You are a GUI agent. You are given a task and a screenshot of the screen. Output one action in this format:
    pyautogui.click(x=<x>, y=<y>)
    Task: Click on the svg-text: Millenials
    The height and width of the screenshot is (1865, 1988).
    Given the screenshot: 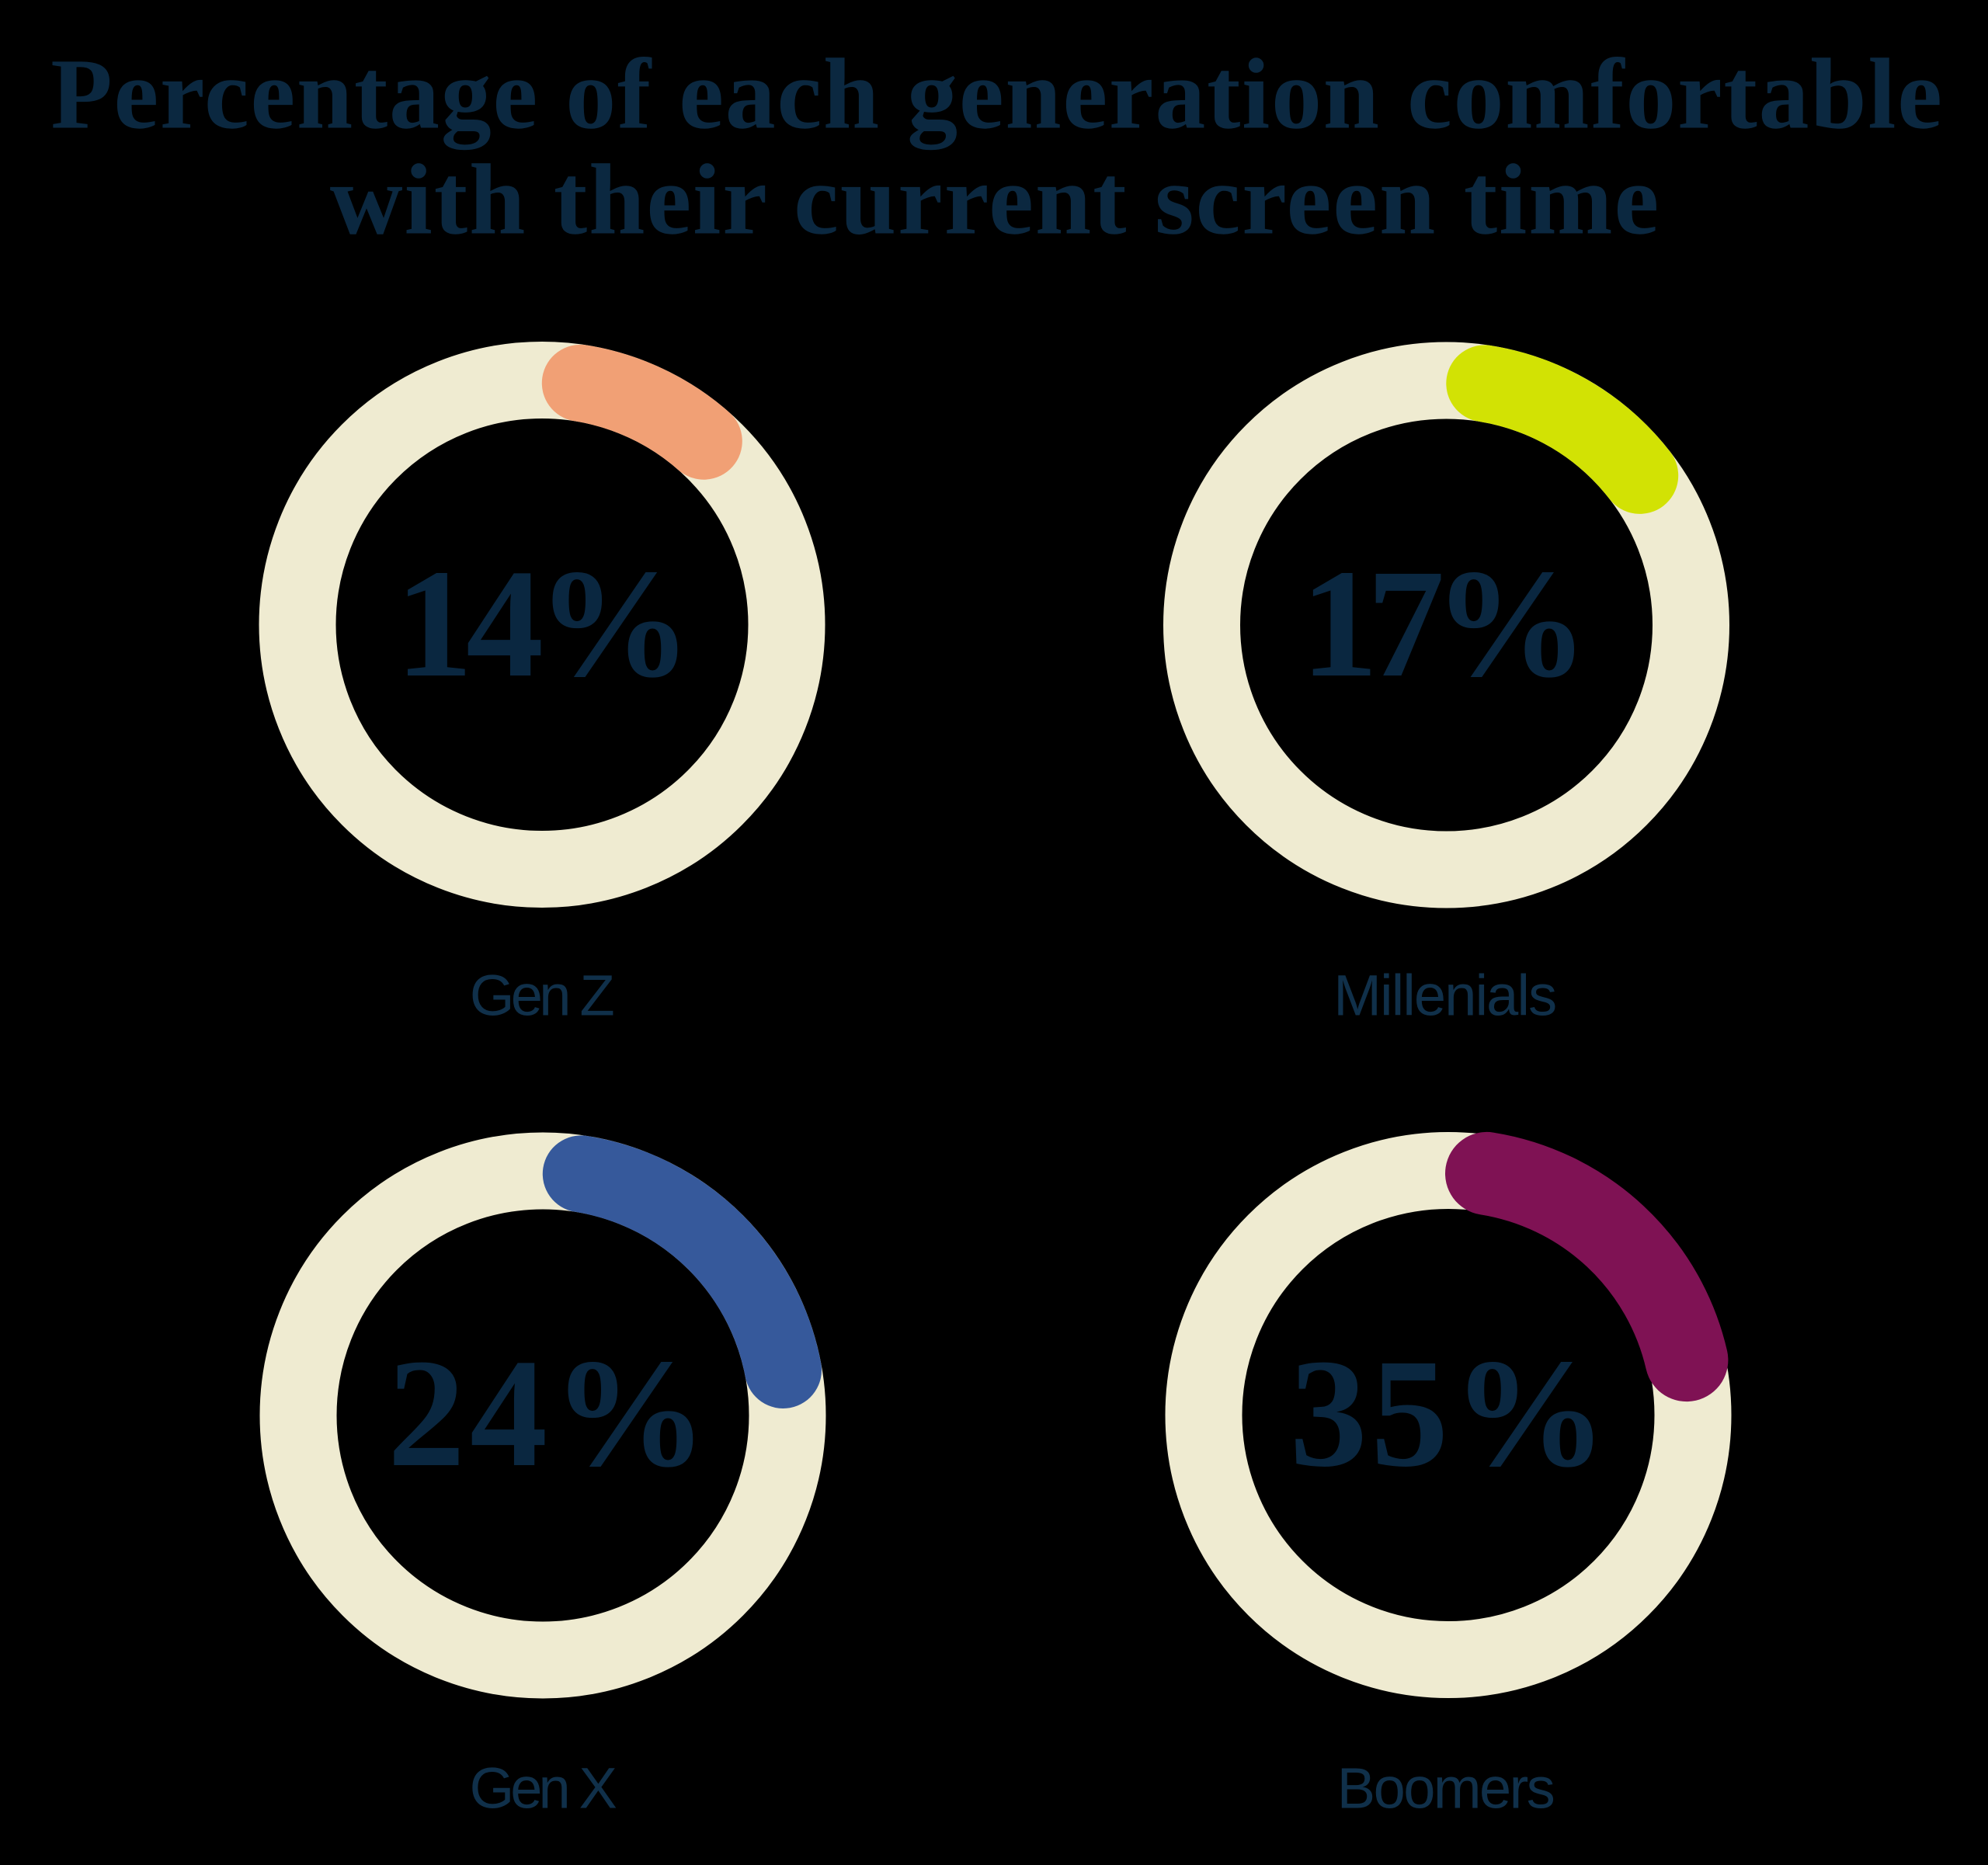 What is the action you would take?
    pyautogui.click(x=1444, y=995)
    